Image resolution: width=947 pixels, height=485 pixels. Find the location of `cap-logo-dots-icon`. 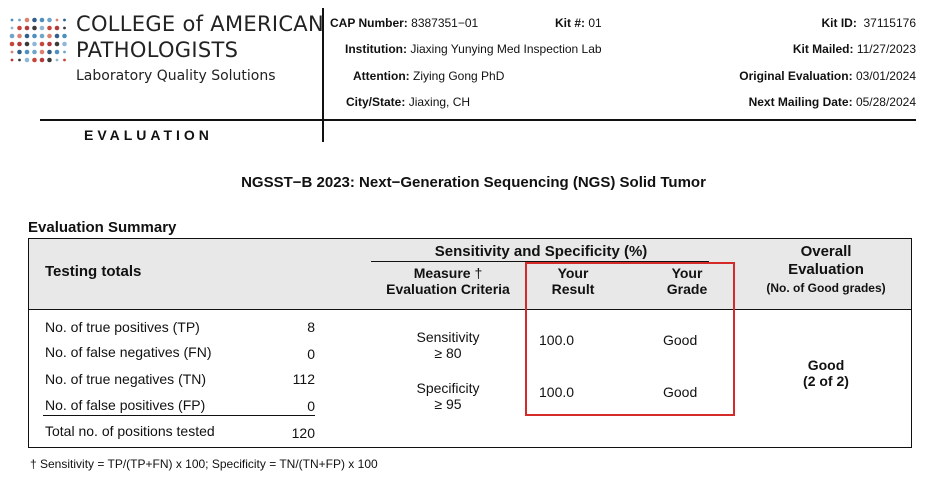

cap-logo-dots-icon is located at coordinates (38, 40).